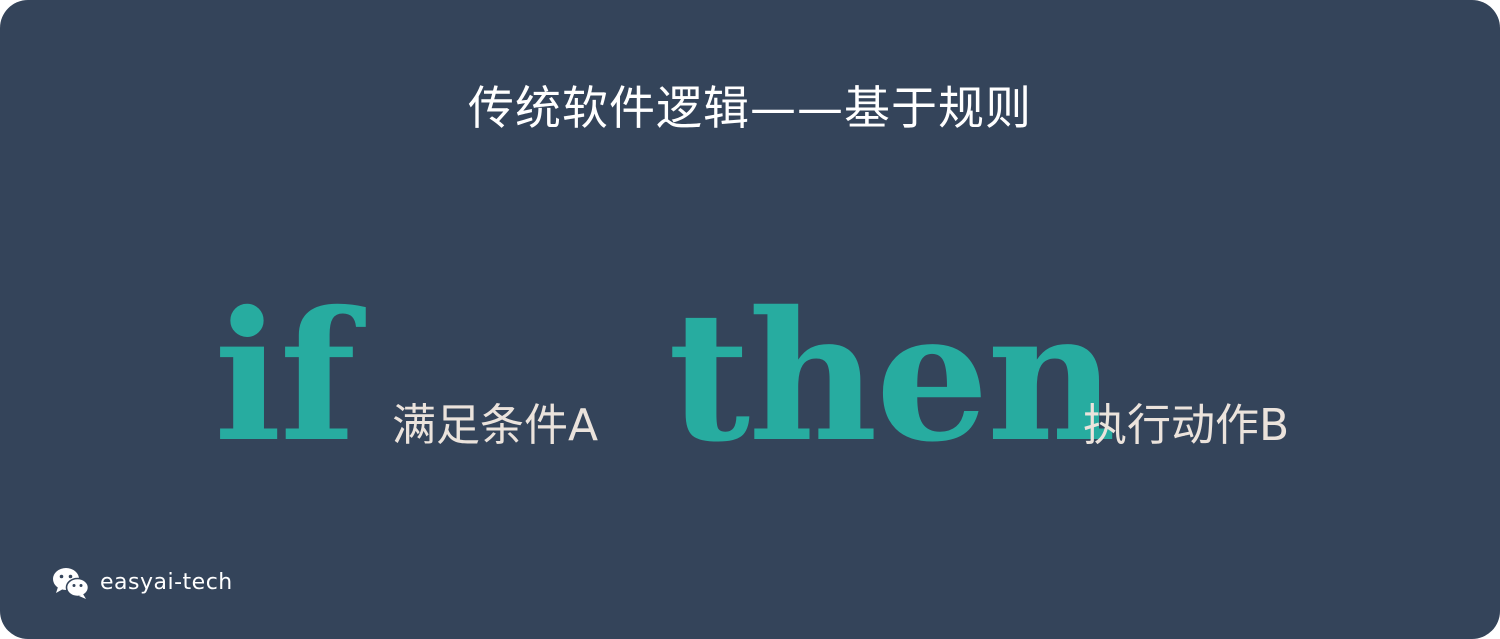 The width and height of the screenshot is (1500, 639). I want to click on page-title: 传统软件逻辑——基于规则, so click(750, 108).